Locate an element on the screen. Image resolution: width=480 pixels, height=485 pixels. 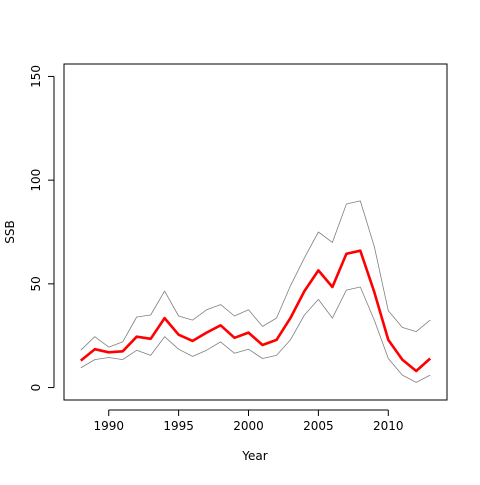
x-tick-label: 2005 is located at coordinates (318, 426).